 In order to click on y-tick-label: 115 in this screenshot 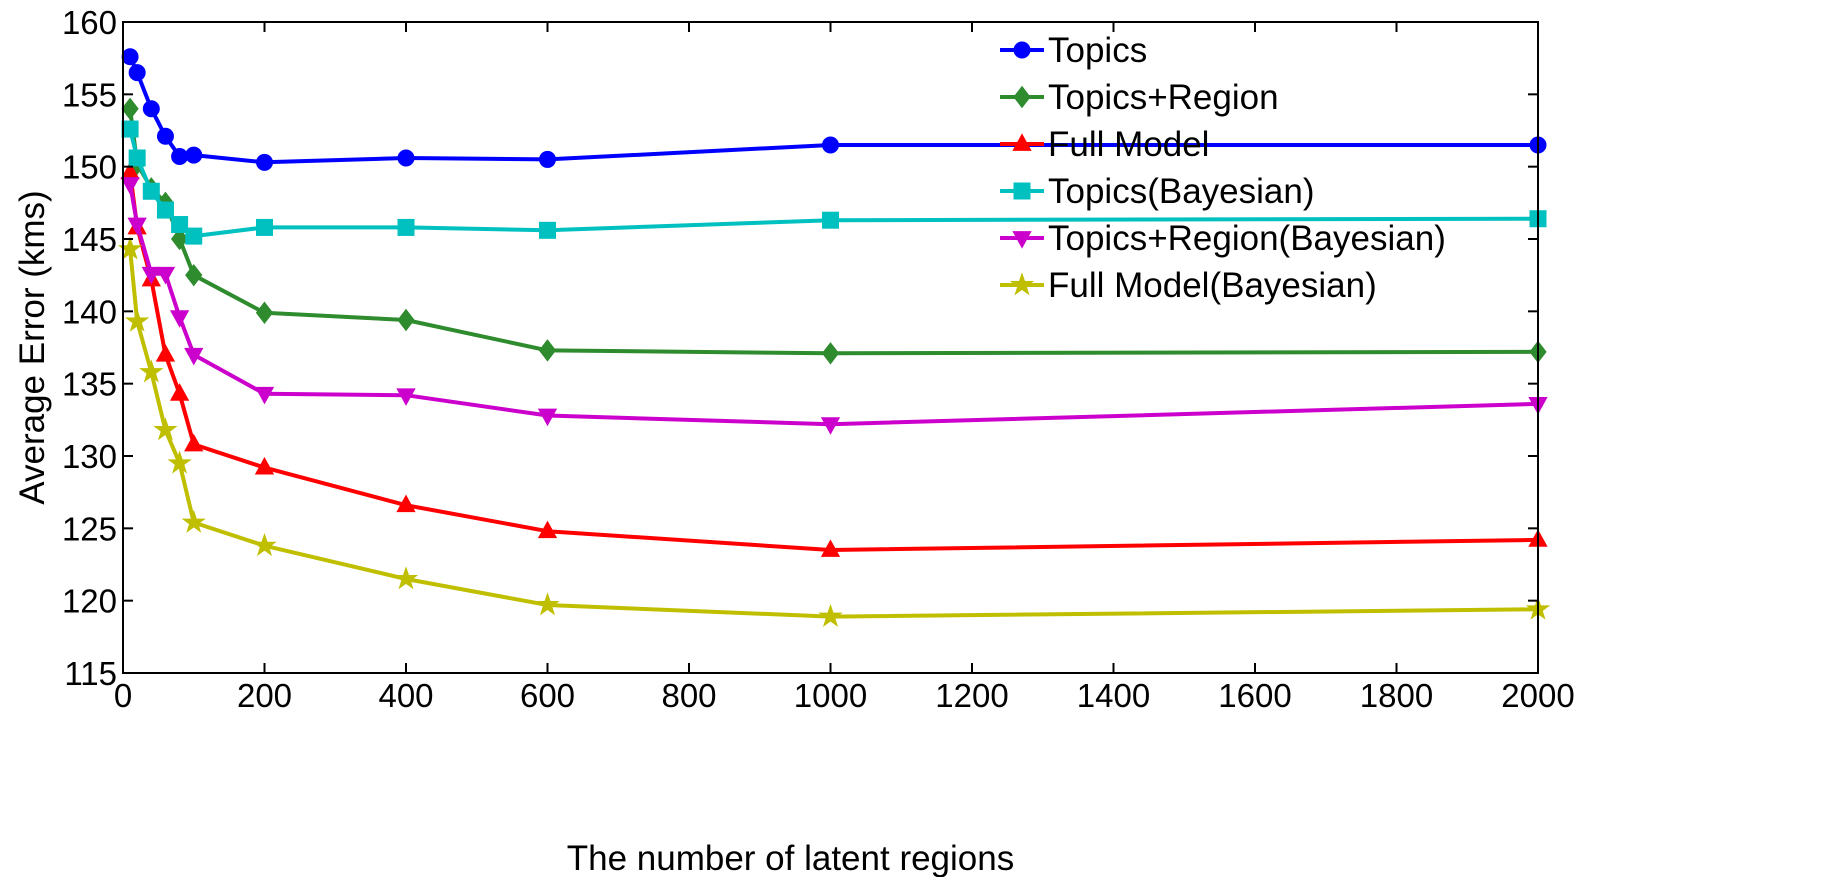, I will do `click(90, 673)`.